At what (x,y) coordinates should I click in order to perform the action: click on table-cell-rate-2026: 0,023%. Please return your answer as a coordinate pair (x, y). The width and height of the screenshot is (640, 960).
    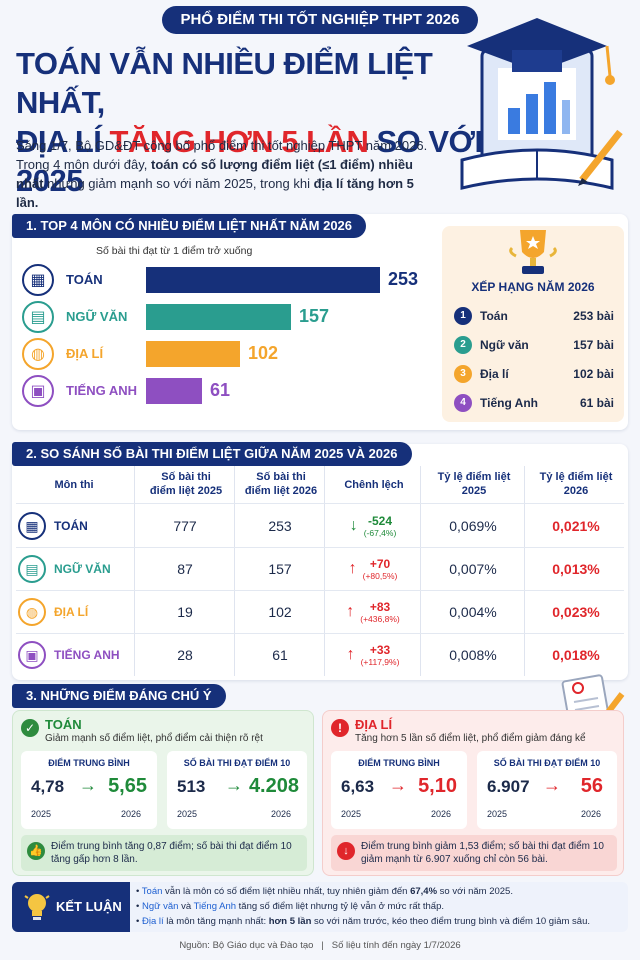
    Looking at the image, I should click on (576, 612).